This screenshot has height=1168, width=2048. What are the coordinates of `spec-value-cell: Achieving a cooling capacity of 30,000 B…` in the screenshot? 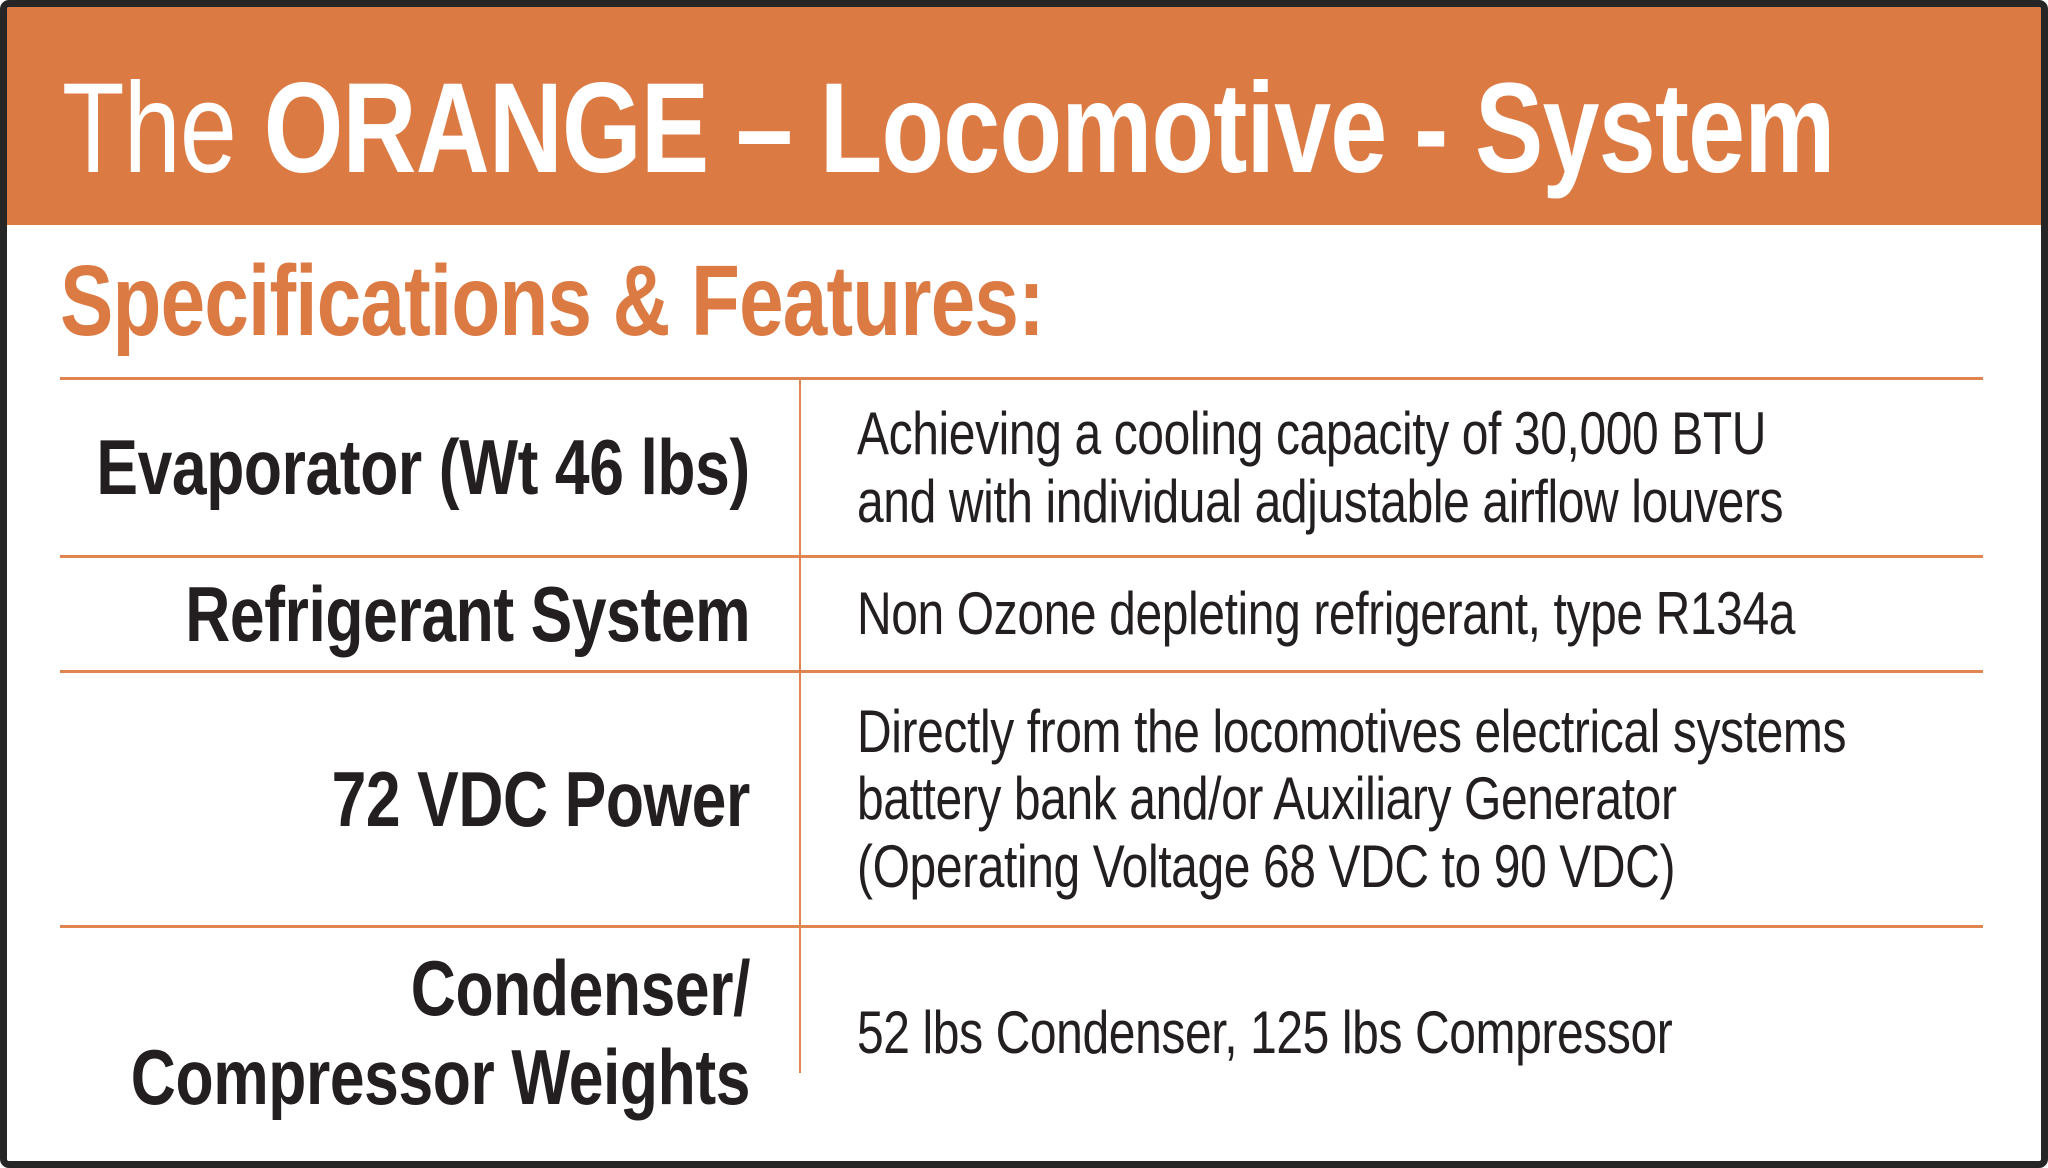 It's located at (1391, 467).